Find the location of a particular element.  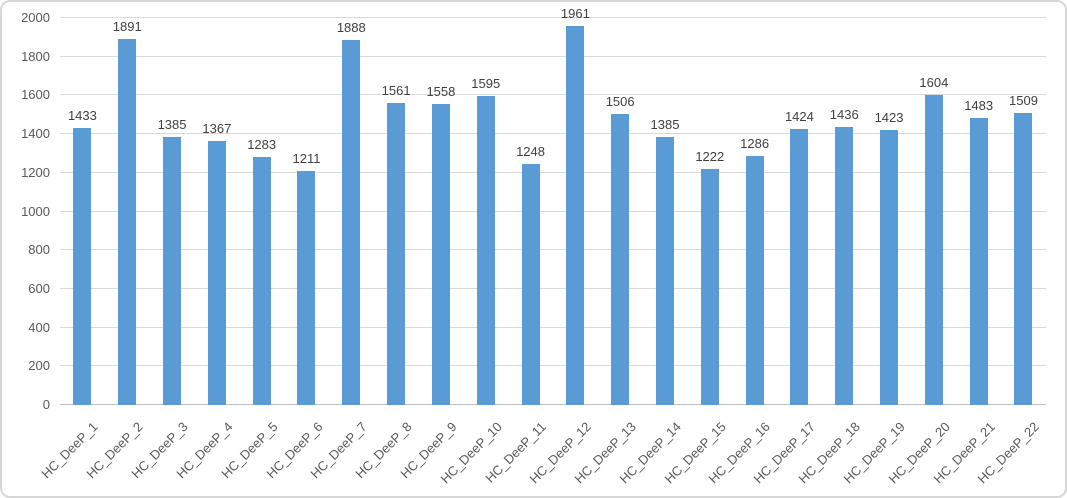

bar-value-label: 1424 is located at coordinates (799, 117).